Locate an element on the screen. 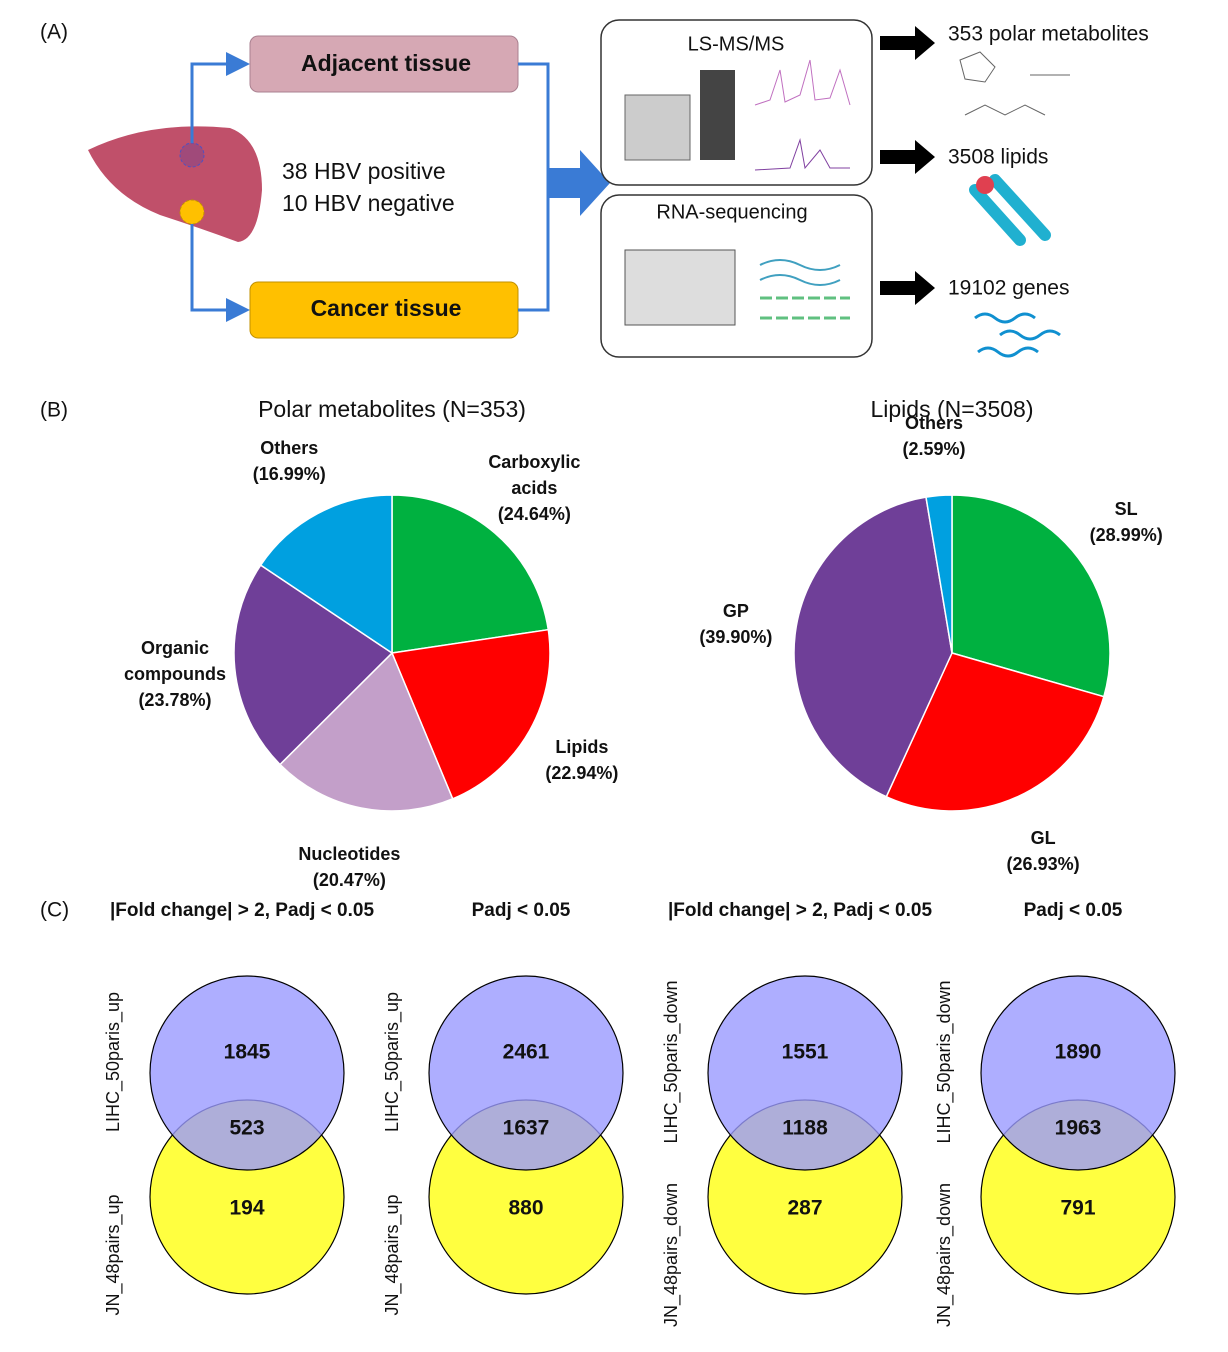 This screenshot has width=1228, height=1352. gene-icon is located at coordinates (1017, 335).